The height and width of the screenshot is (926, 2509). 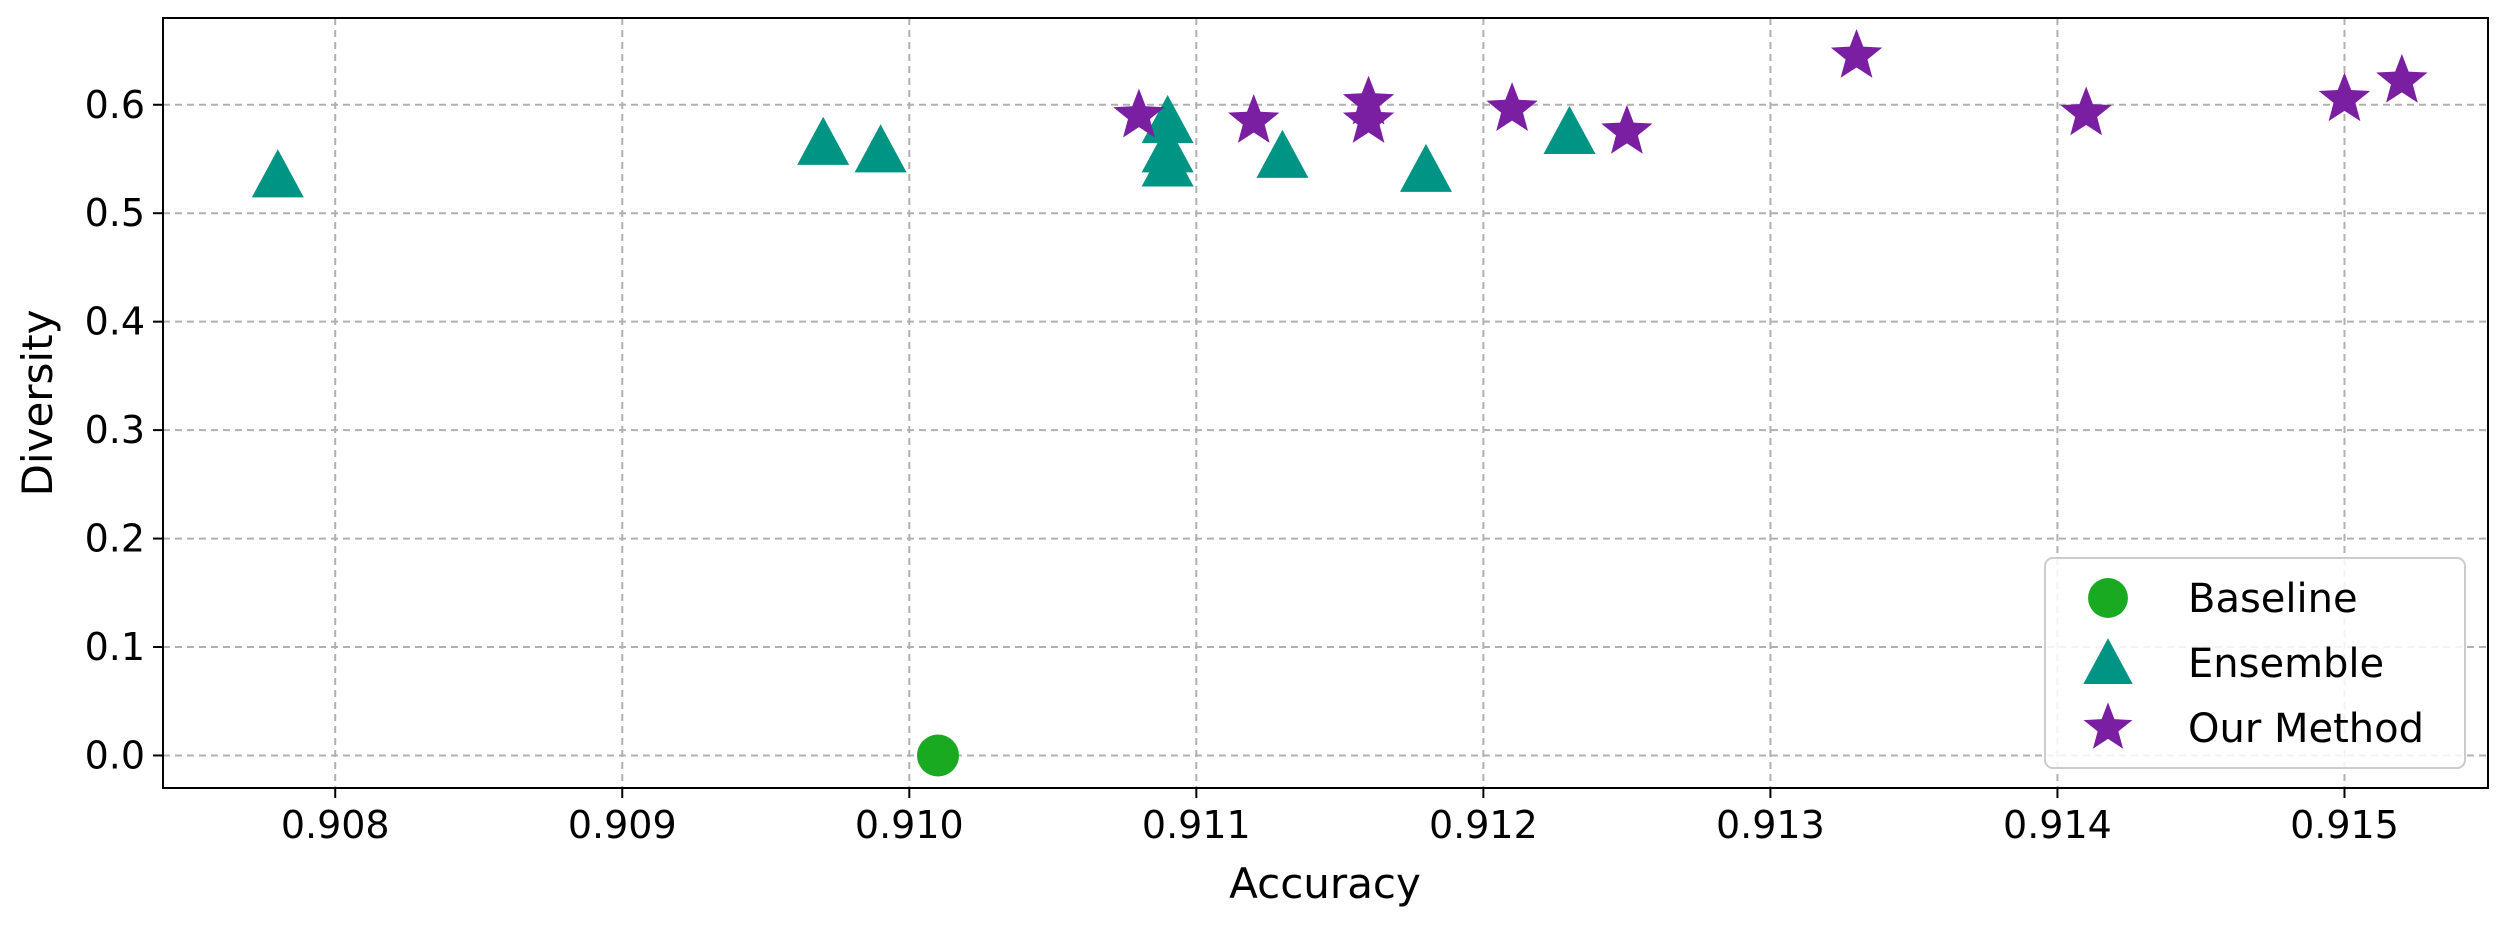 I want to click on baseline-point, so click(x=938, y=755).